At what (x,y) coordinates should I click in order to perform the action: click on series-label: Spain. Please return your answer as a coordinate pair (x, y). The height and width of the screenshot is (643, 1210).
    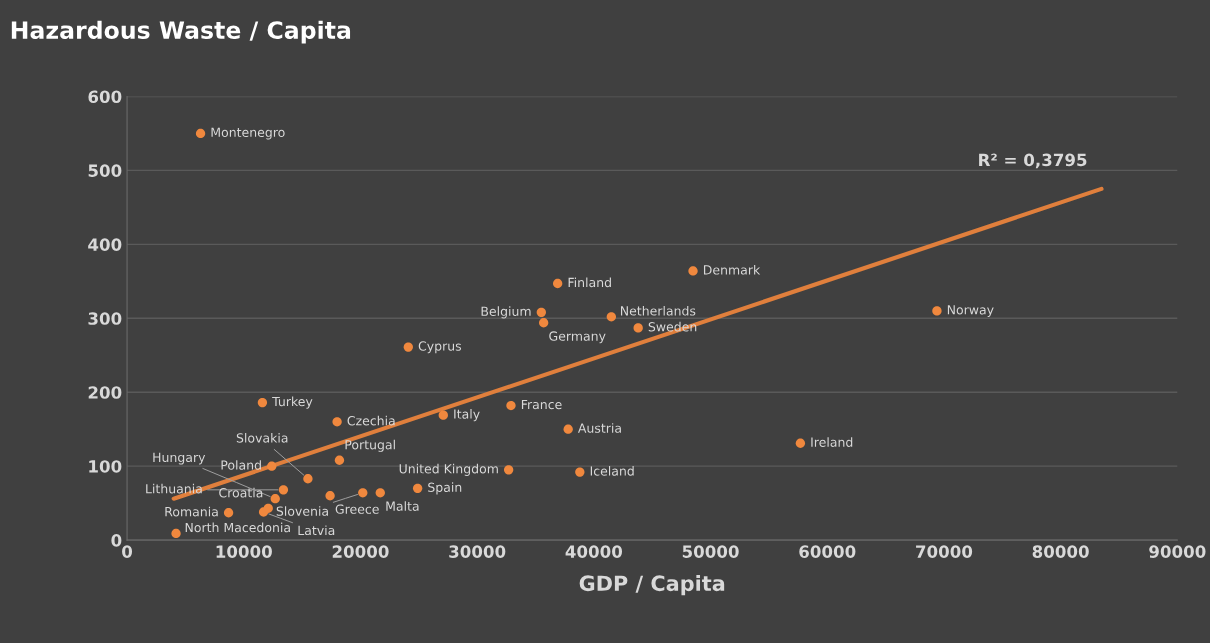
    Looking at the image, I should click on (445, 488).